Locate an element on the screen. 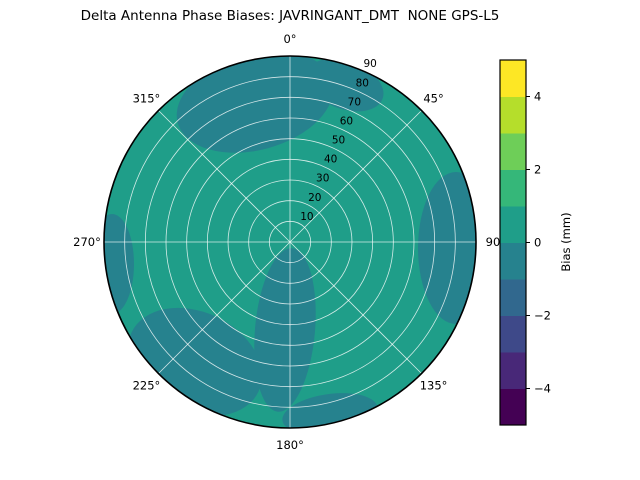  colorbar-tick-label: 0 is located at coordinates (537, 243).